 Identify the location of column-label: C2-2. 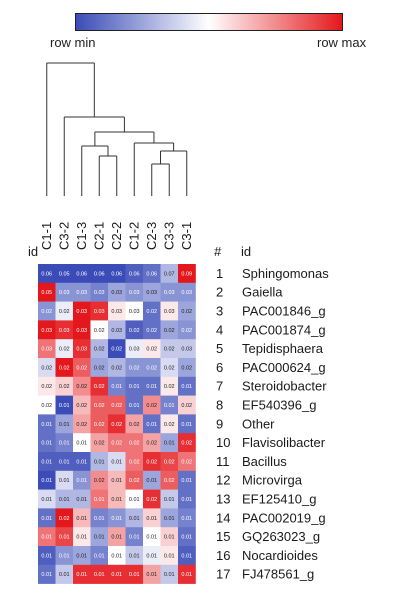
(116, 236).